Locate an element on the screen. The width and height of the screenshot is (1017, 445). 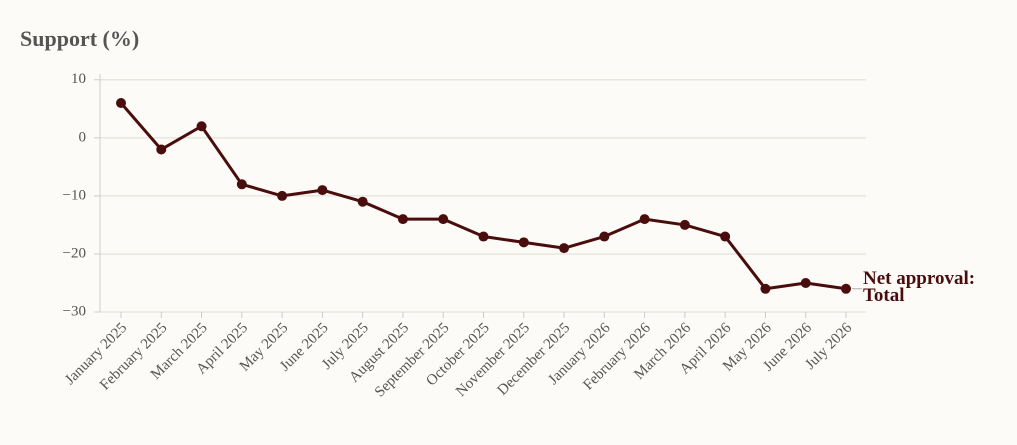
y-tick-label: 10 is located at coordinates (78, 79).